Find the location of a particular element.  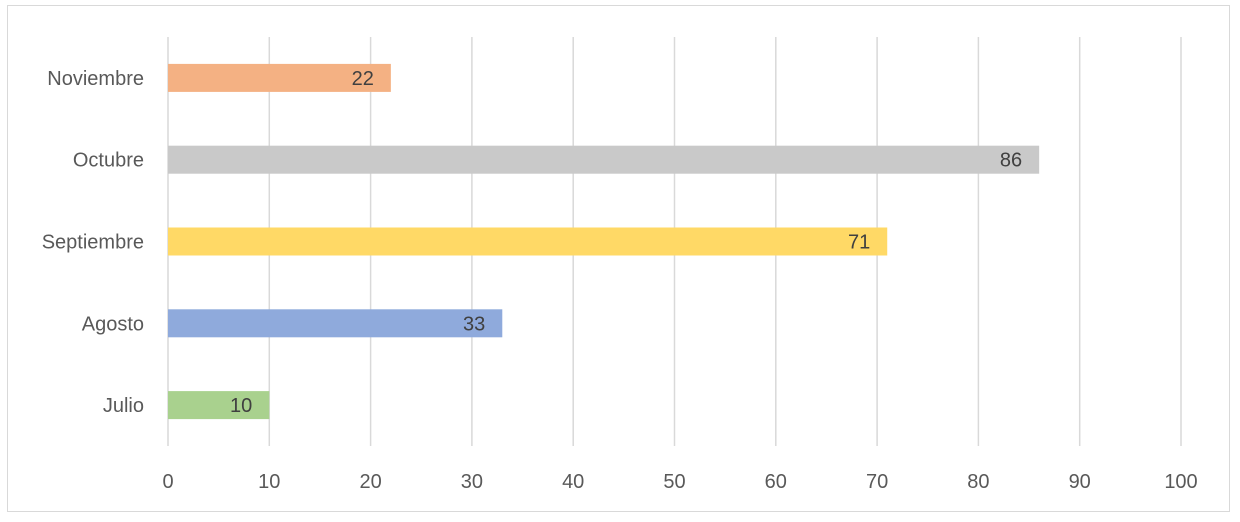

x-tick-label-0: 0 is located at coordinates (167, 482).